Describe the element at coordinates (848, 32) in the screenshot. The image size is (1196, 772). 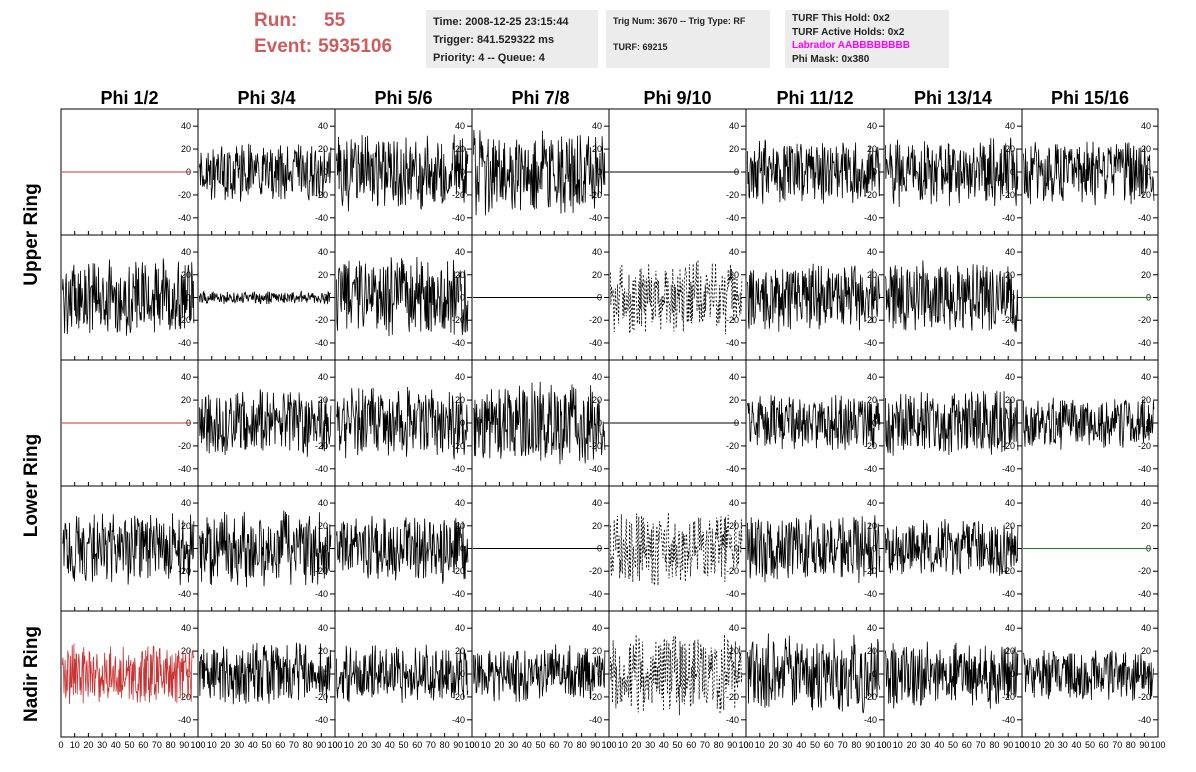
I see `turf-active-line: TURF Active Holds: 0x2` at that location.